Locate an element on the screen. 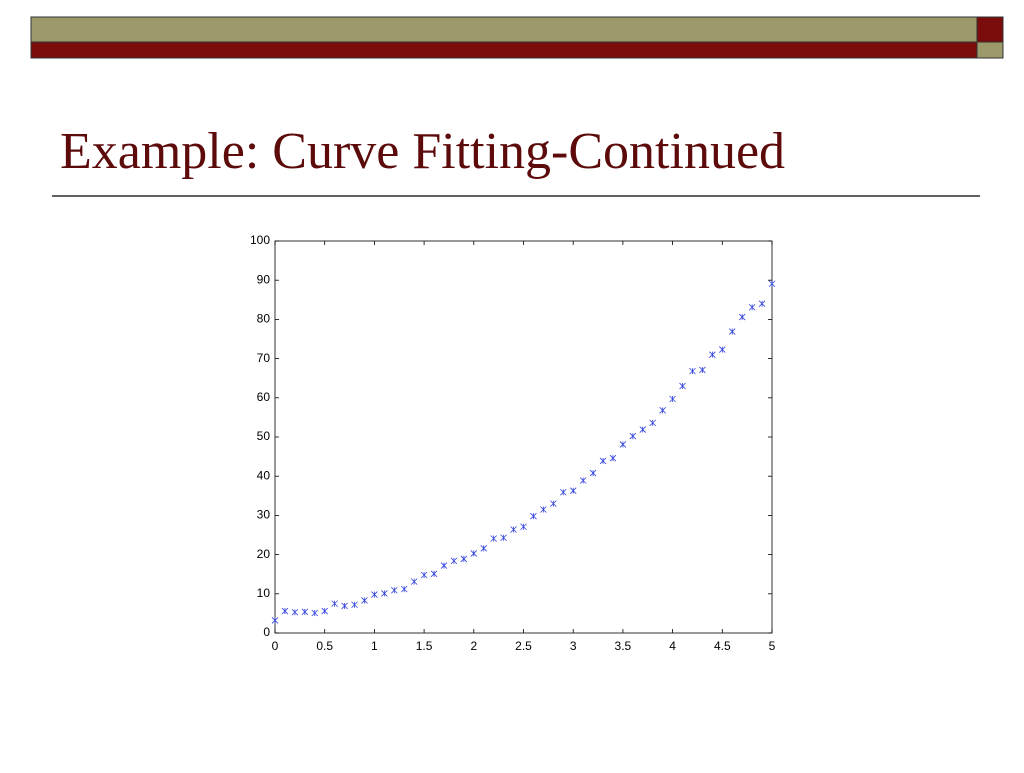  y-tick-label: 60 is located at coordinates (264, 397).